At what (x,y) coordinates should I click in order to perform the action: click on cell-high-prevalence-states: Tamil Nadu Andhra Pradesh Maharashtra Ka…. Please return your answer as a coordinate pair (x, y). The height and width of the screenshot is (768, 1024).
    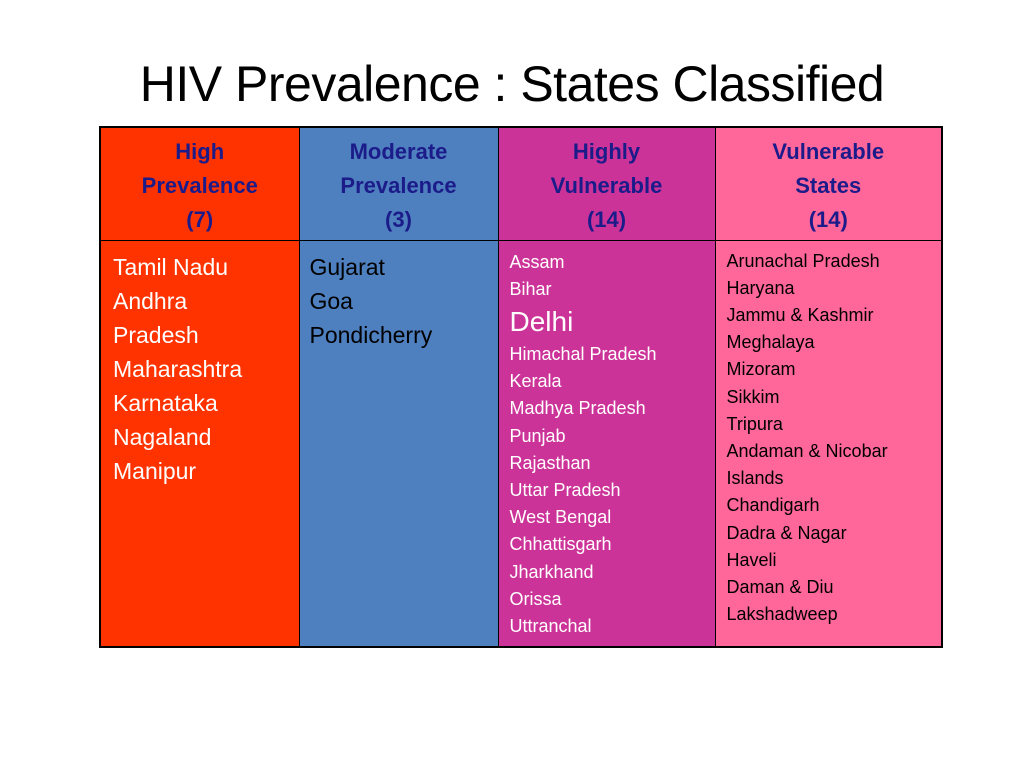
    Looking at the image, I should click on (199, 443).